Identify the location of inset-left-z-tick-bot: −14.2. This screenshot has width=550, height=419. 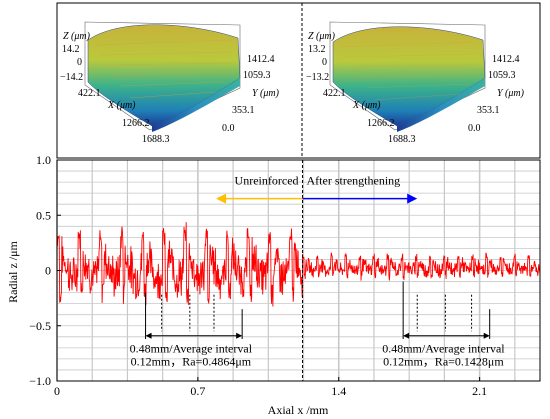
(71, 77).